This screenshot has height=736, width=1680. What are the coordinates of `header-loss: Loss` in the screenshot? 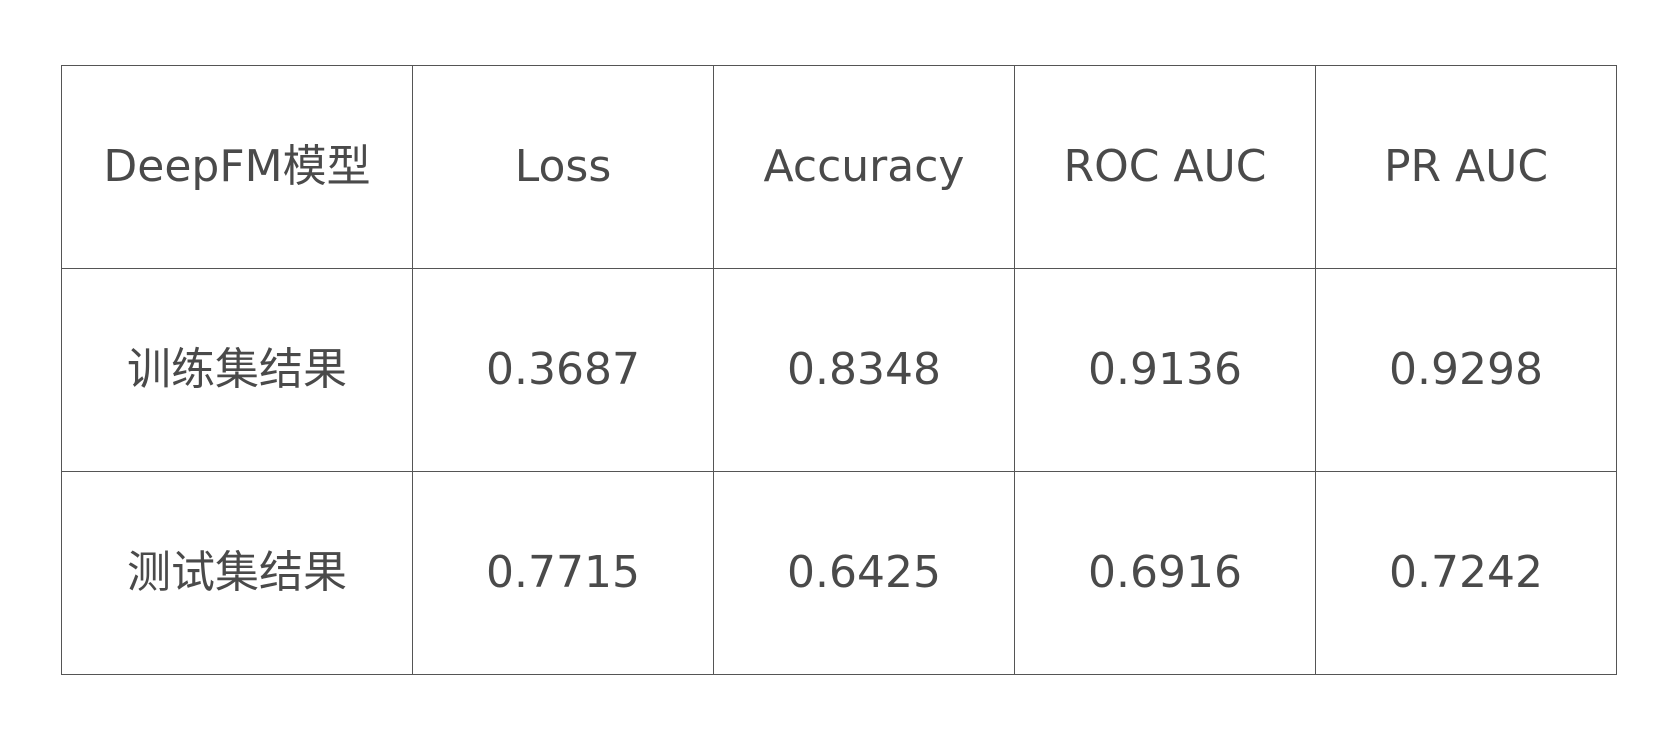 It's located at (563, 167).